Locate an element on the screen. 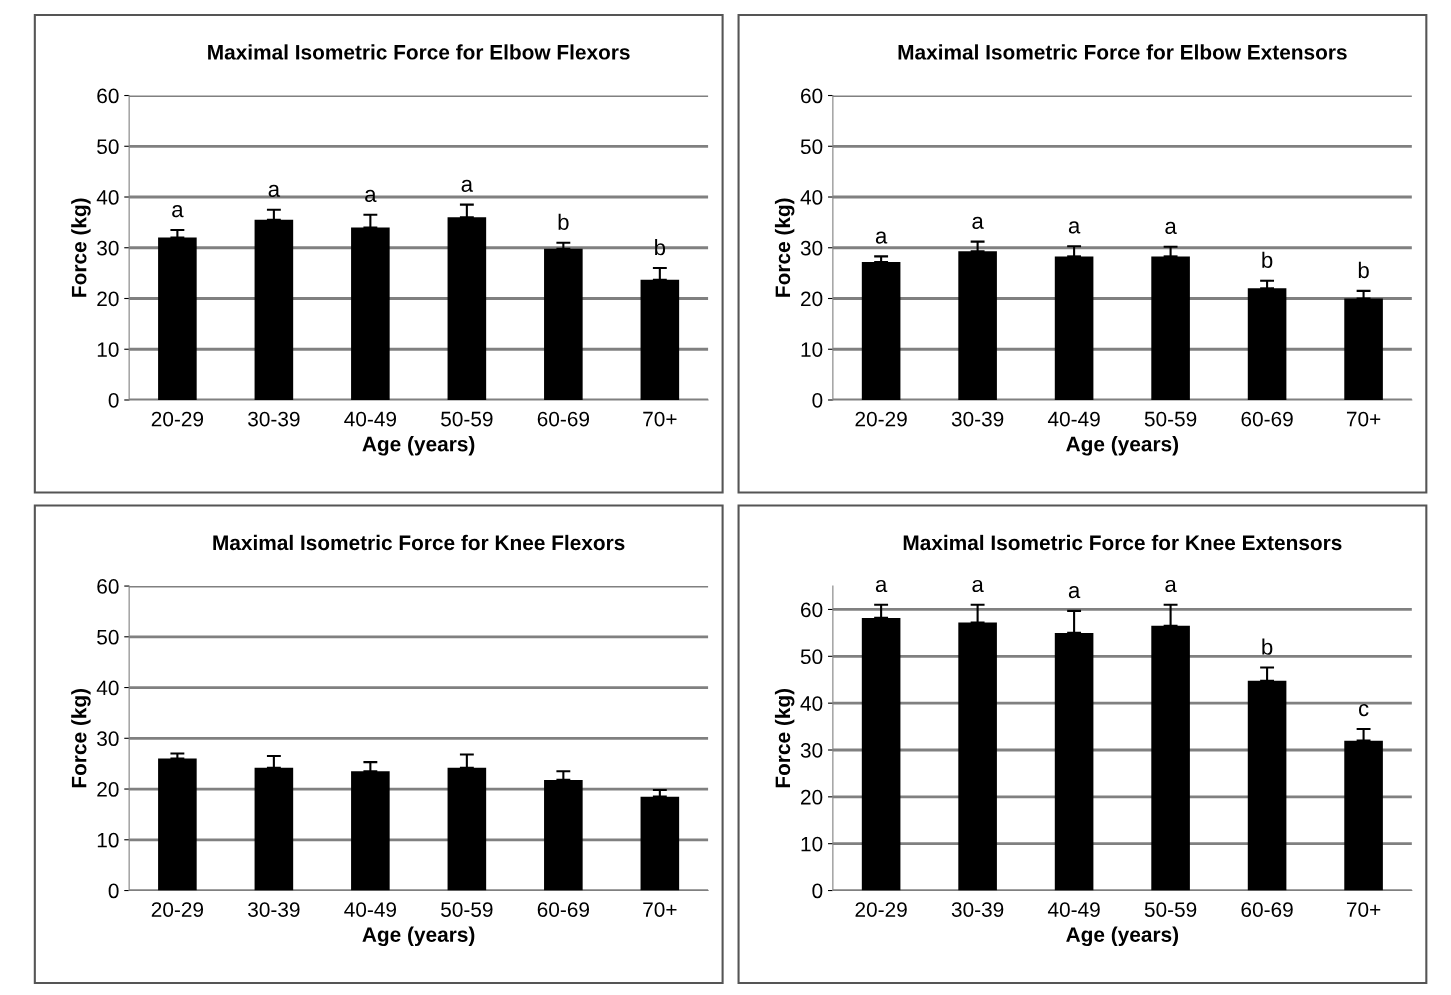 This screenshot has width=1451, height=995. chart-title: Maximal Isometric Force for Knee Flexors is located at coordinates (419, 542).